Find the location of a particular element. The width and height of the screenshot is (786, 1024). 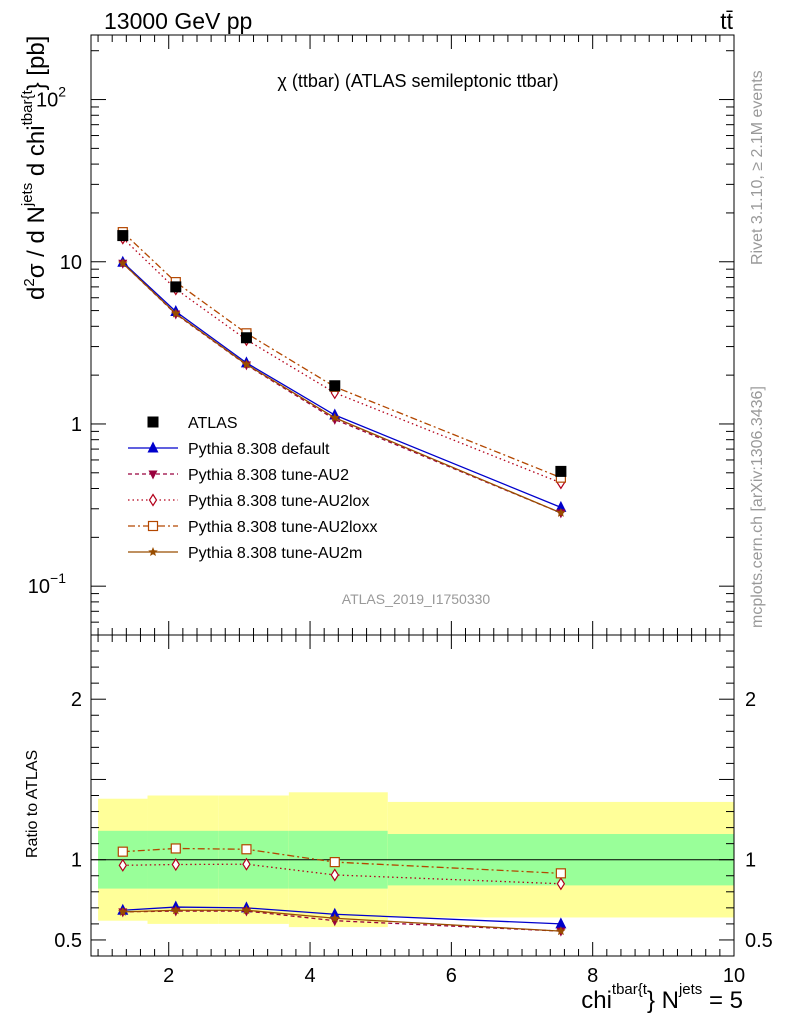

y-axis-label: d2σ / d Njets d chitbar{t} [pb] is located at coordinates (34, 168).